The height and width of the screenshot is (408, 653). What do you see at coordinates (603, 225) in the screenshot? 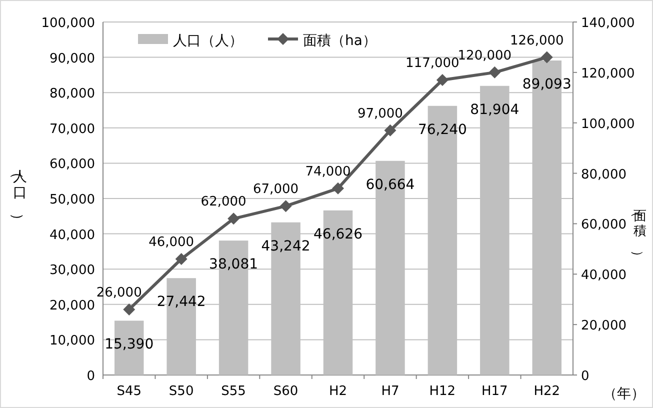
I see `y2-tick-label: 60,000` at bounding box center [603, 225].